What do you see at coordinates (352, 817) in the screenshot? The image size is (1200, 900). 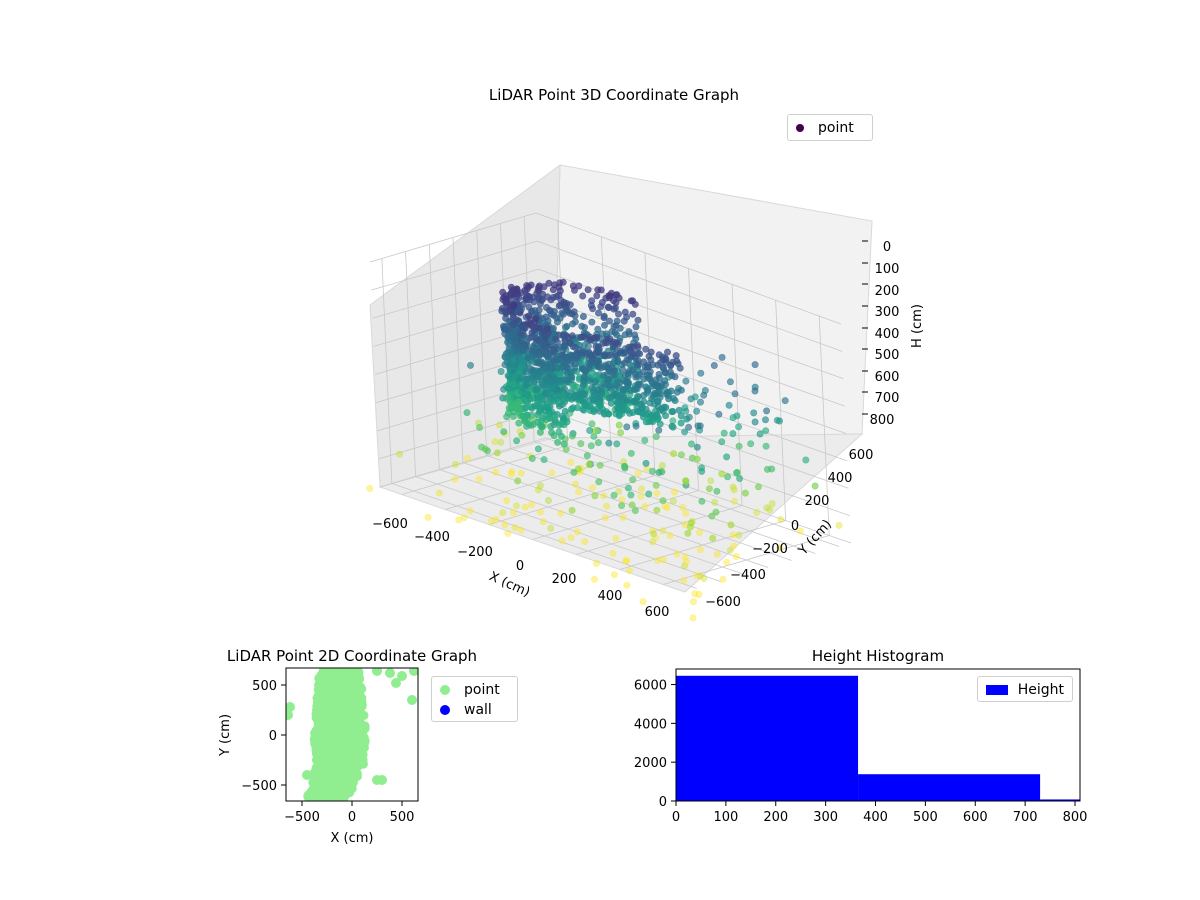 I see `x-tick-label: 0` at bounding box center [352, 817].